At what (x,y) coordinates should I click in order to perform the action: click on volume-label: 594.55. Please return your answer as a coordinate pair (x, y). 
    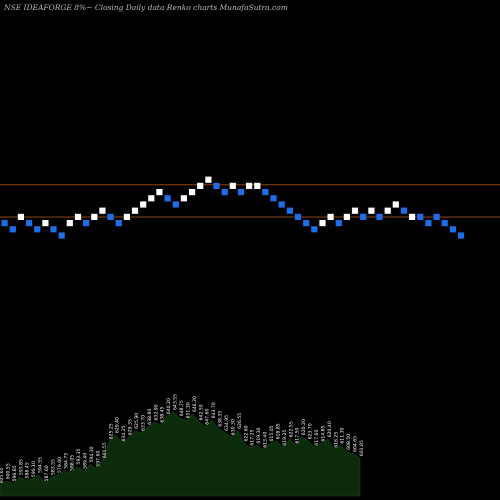
    Looking at the image, I should click on (41, 465).